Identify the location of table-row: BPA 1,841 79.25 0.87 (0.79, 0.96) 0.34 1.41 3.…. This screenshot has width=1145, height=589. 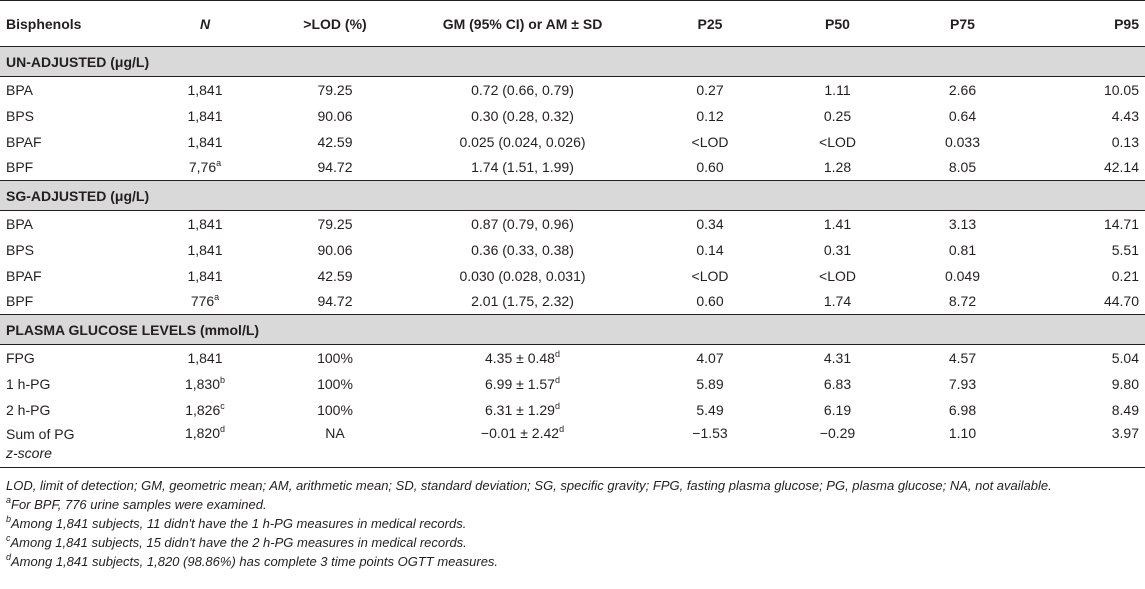
(572, 224).